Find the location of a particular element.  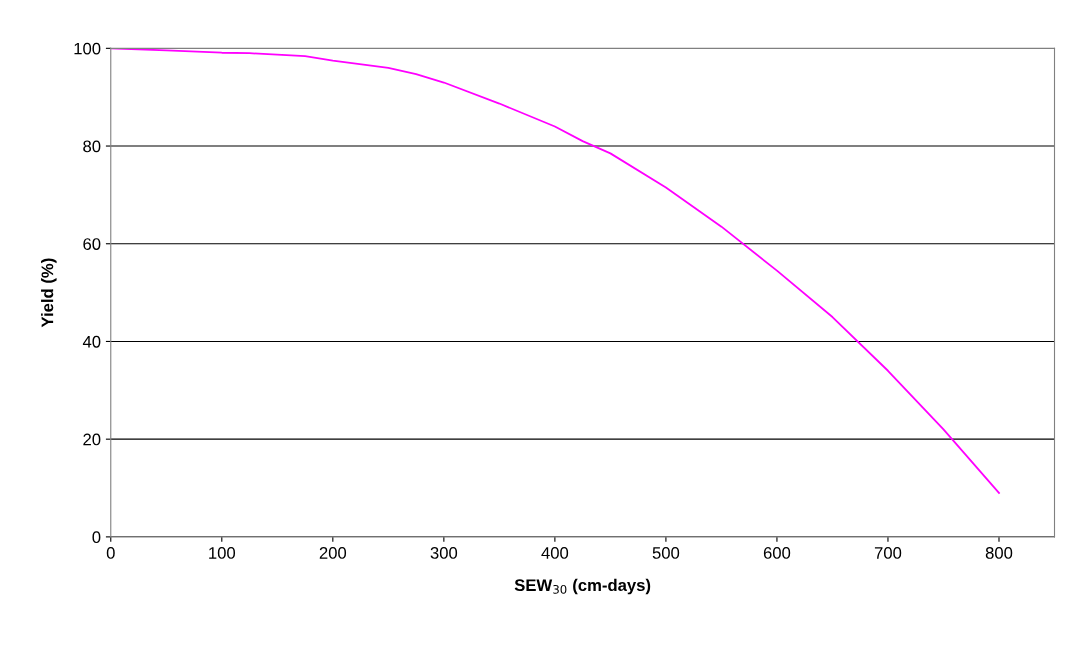

x-tick-label: 500 is located at coordinates (666, 553).